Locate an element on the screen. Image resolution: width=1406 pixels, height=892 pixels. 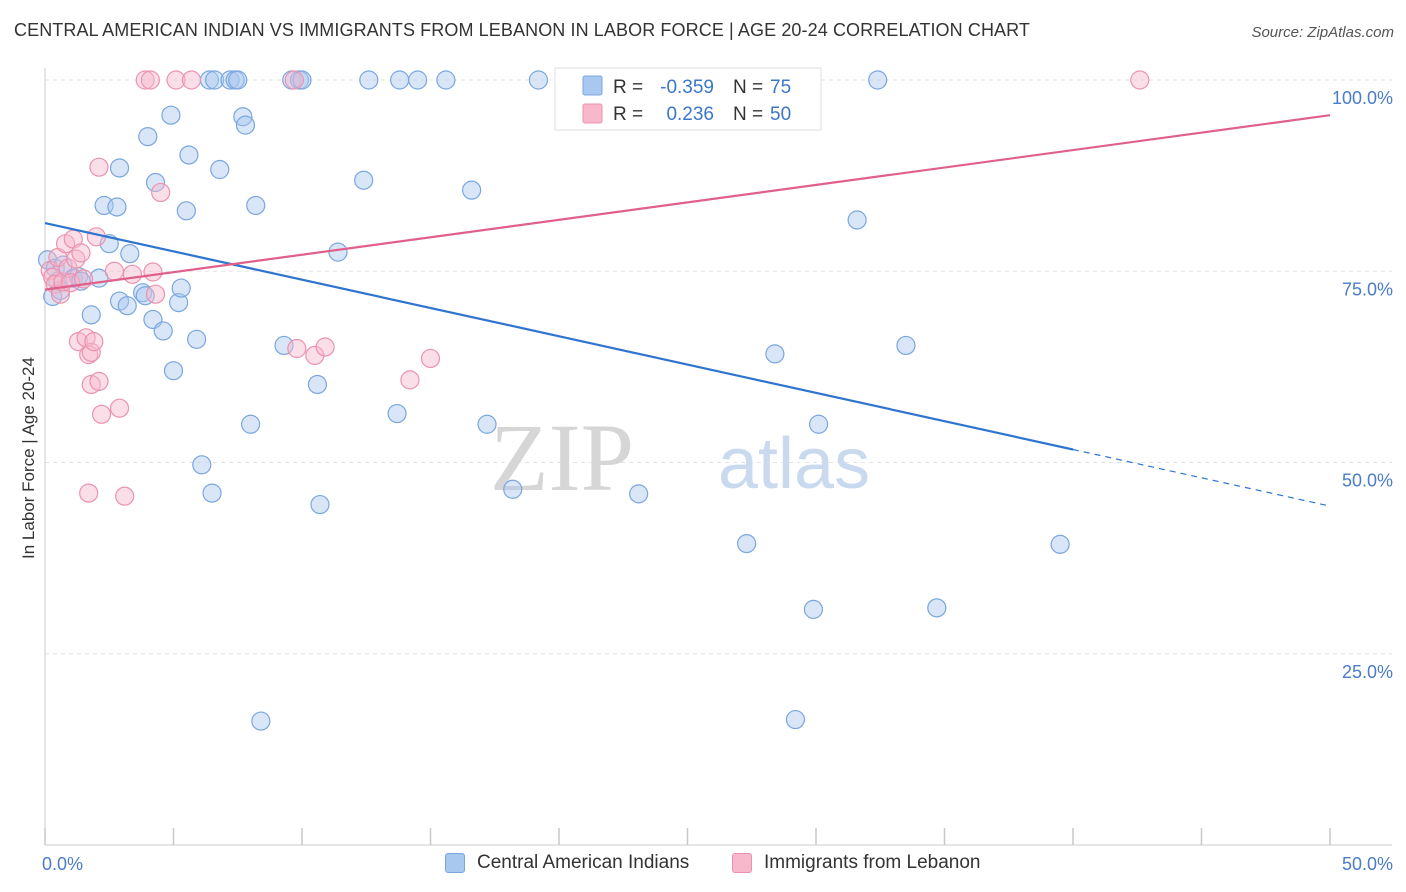
stats-blue-r-value: -0.359 is located at coordinates (687, 87).